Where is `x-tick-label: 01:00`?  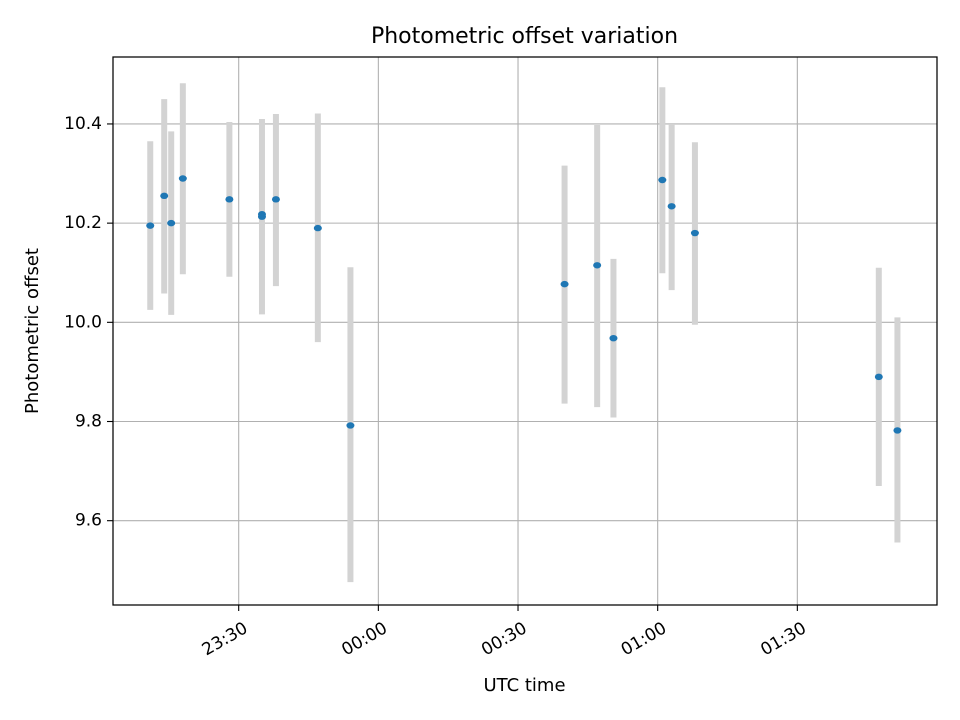 x-tick-label: 01:00 is located at coordinates (644, 639).